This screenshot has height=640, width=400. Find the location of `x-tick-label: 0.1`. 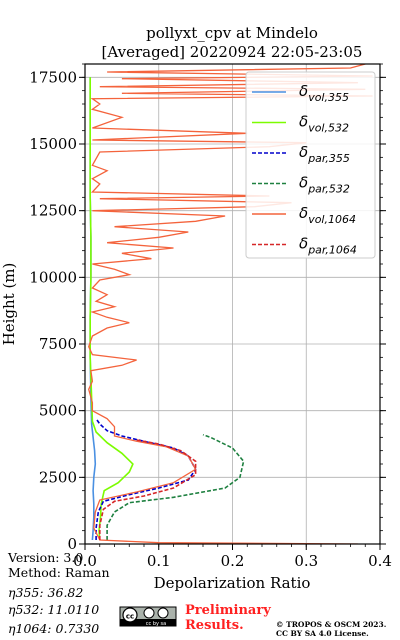

x-tick-label: 0.1 is located at coordinates (159, 561).